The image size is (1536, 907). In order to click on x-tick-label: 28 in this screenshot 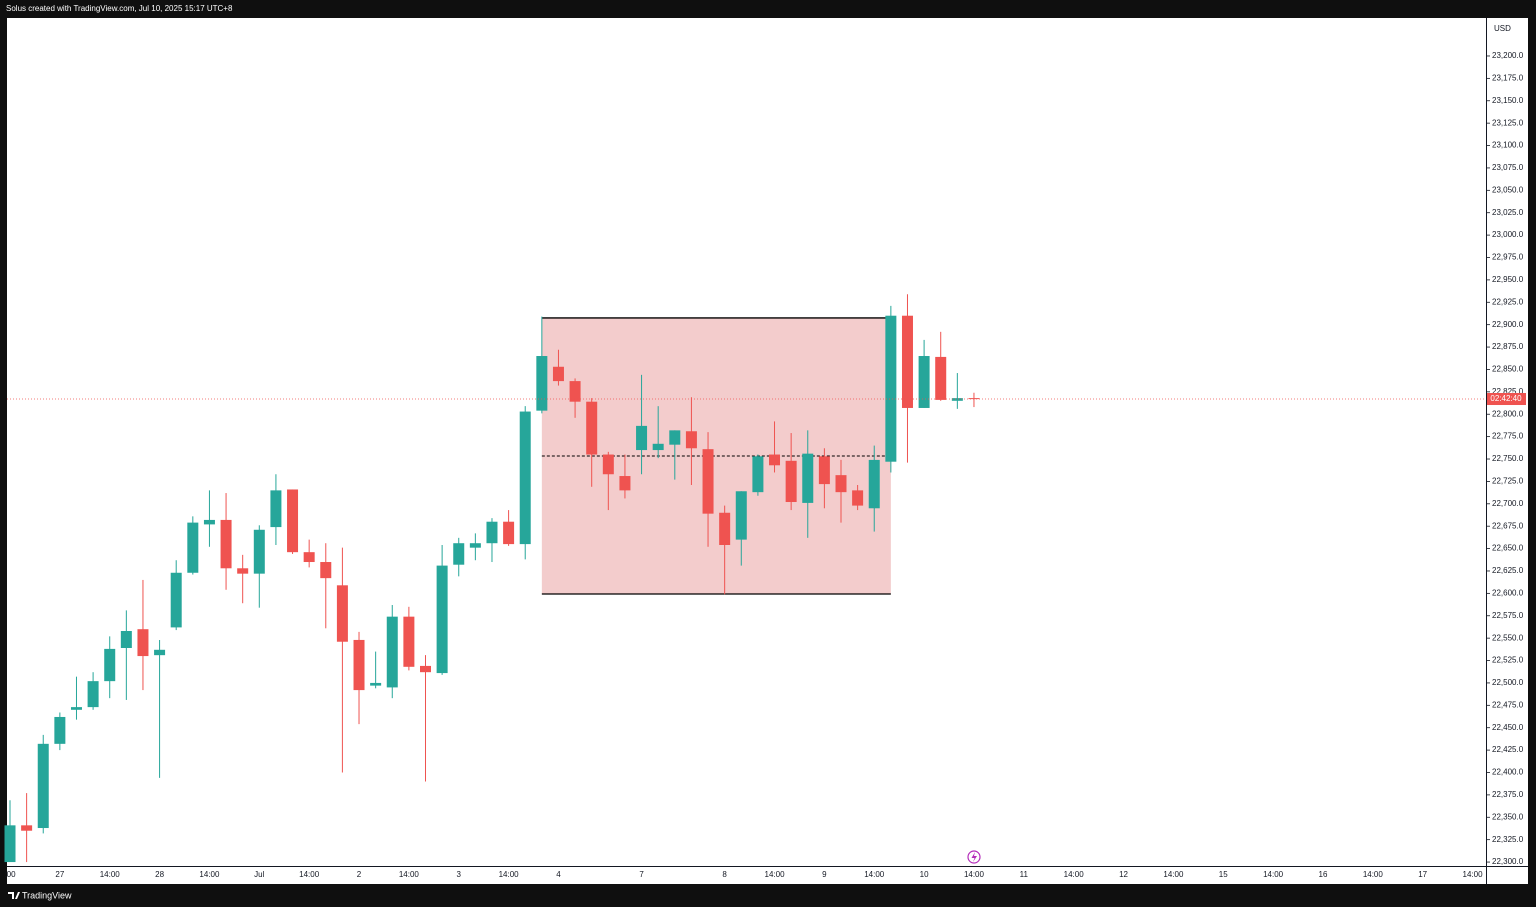, I will do `click(159, 874)`.